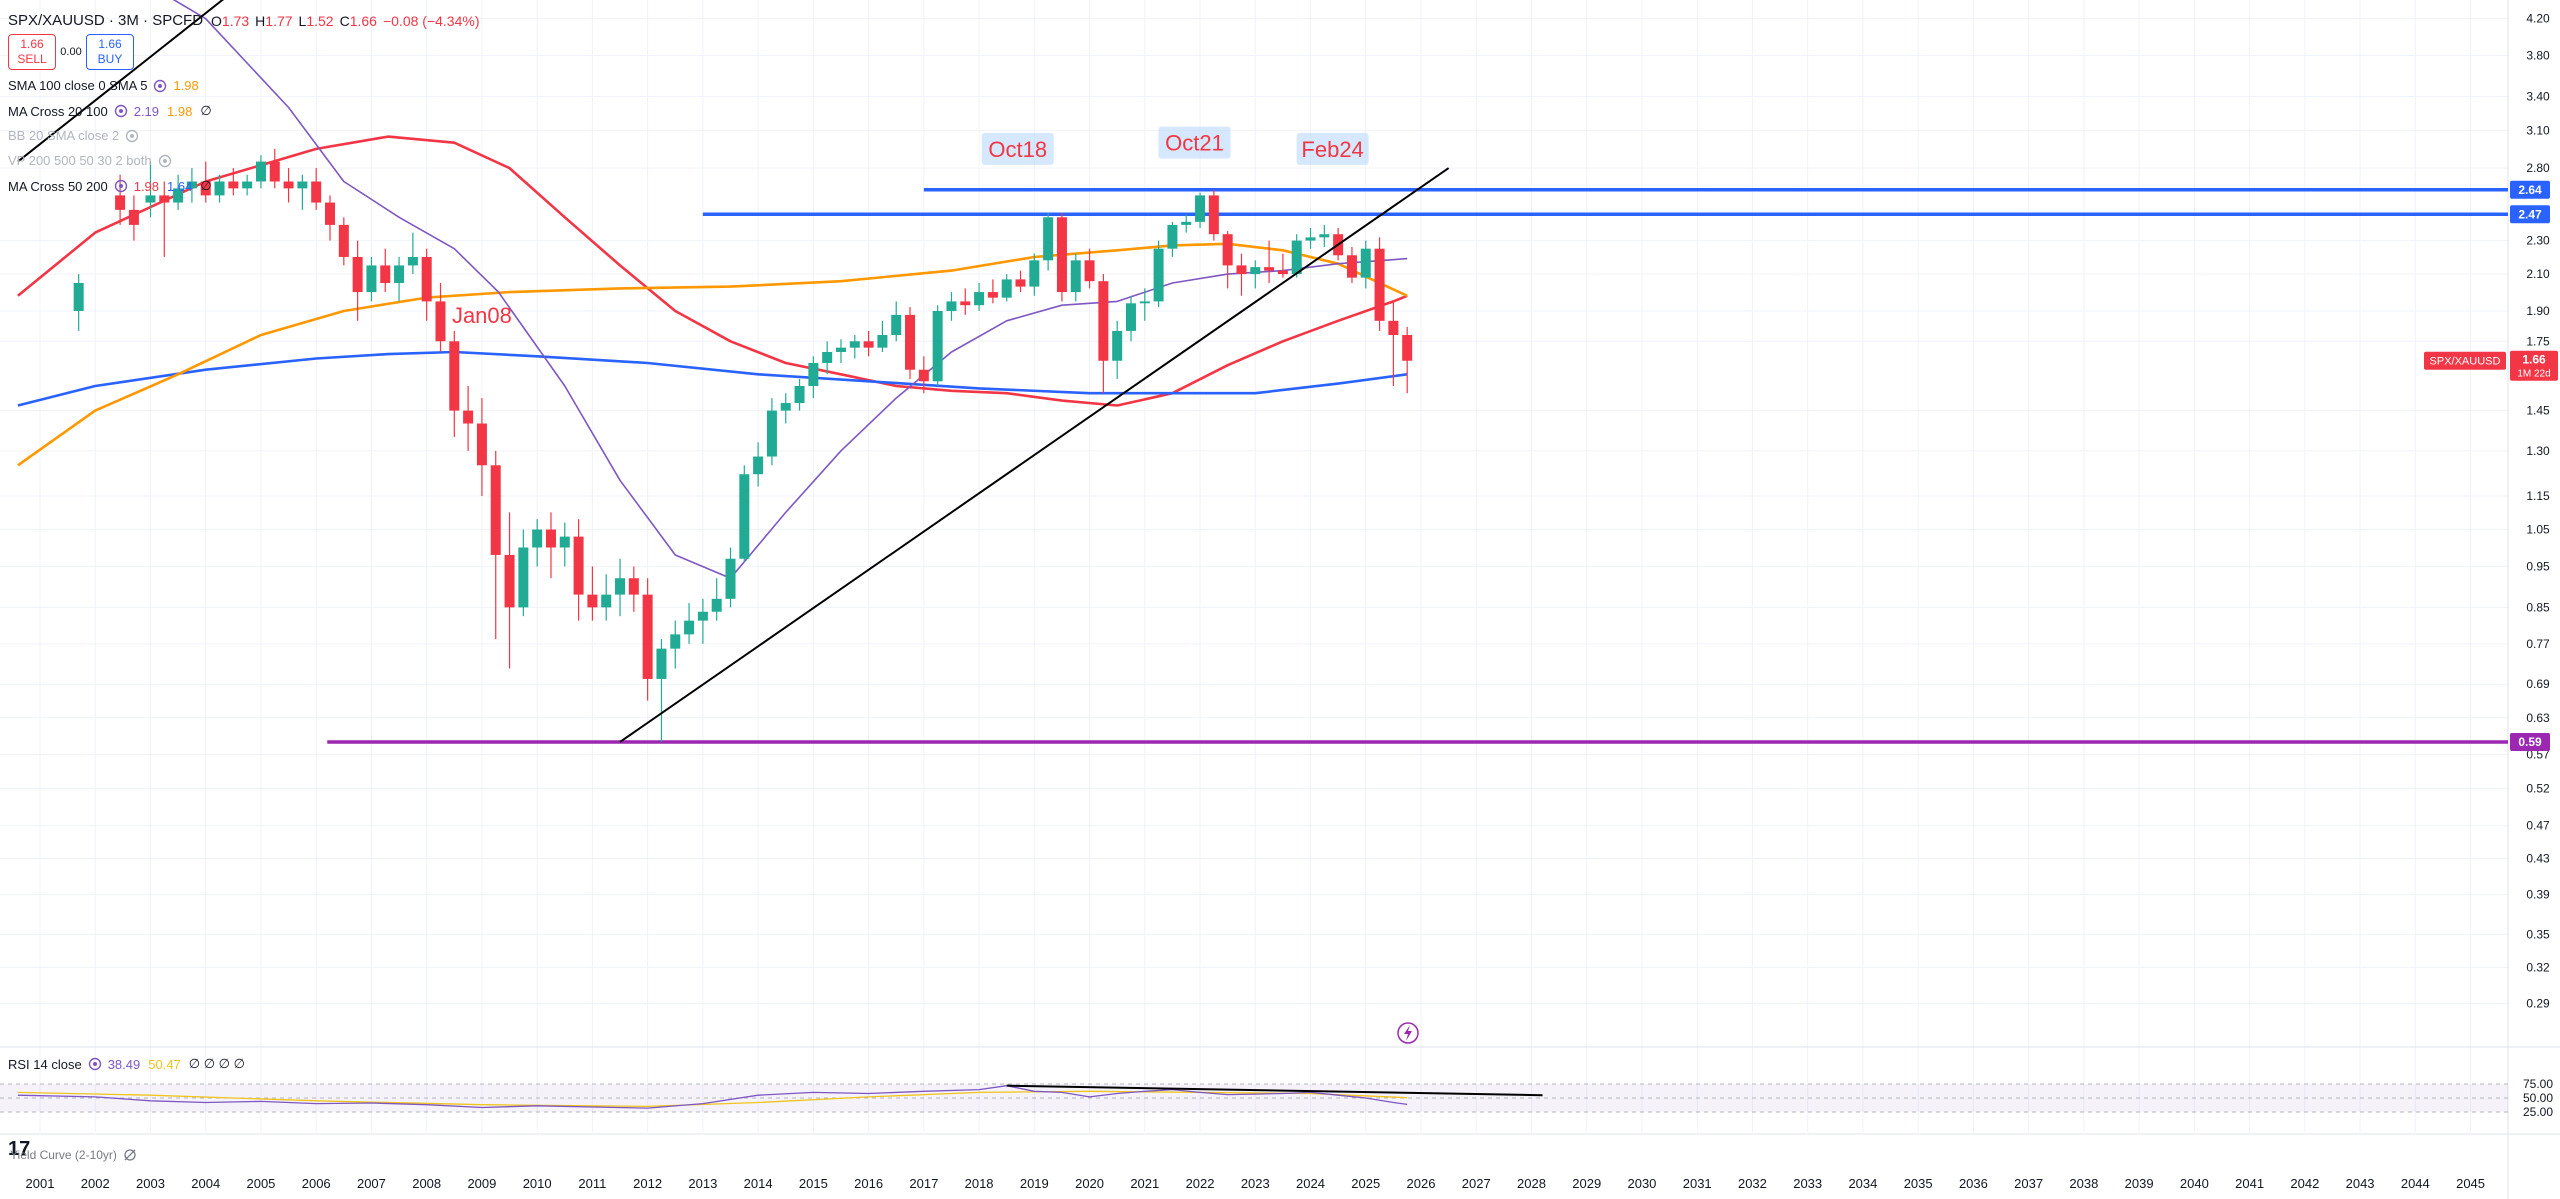 Image resolution: width=2560 pixels, height=1199 pixels. I want to click on indicator-row: SMA 100 close 0 SMA 5 1.98, so click(107, 85).